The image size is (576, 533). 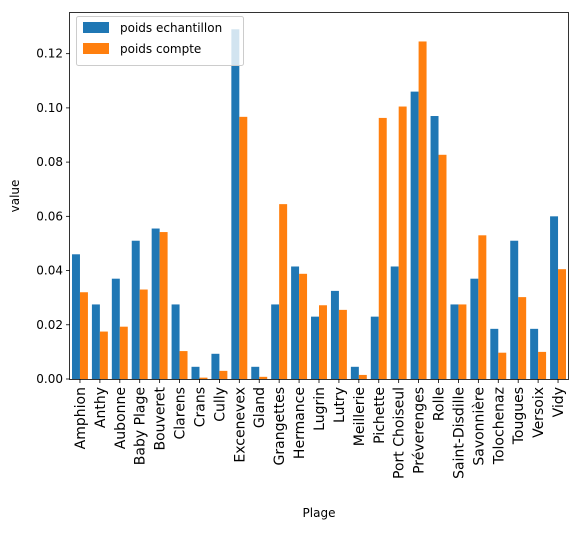 I want to click on legend-label-poids-echantillon: poids echantillon, so click(x=171, y=28).